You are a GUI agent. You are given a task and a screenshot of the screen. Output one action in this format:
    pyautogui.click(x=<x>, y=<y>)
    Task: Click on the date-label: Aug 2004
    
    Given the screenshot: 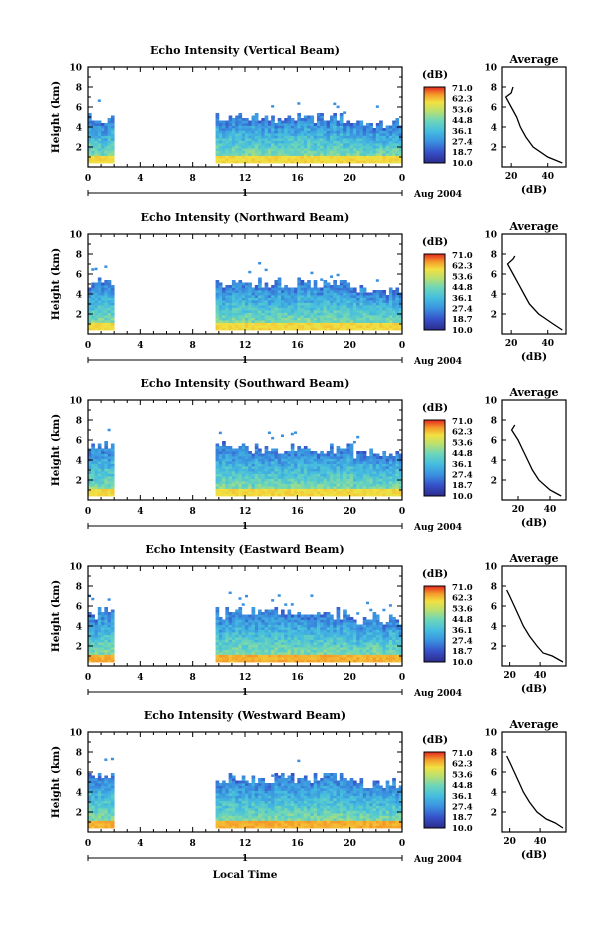 What is the action you would take?
    pyautogui.click(x=437, y=195)
    